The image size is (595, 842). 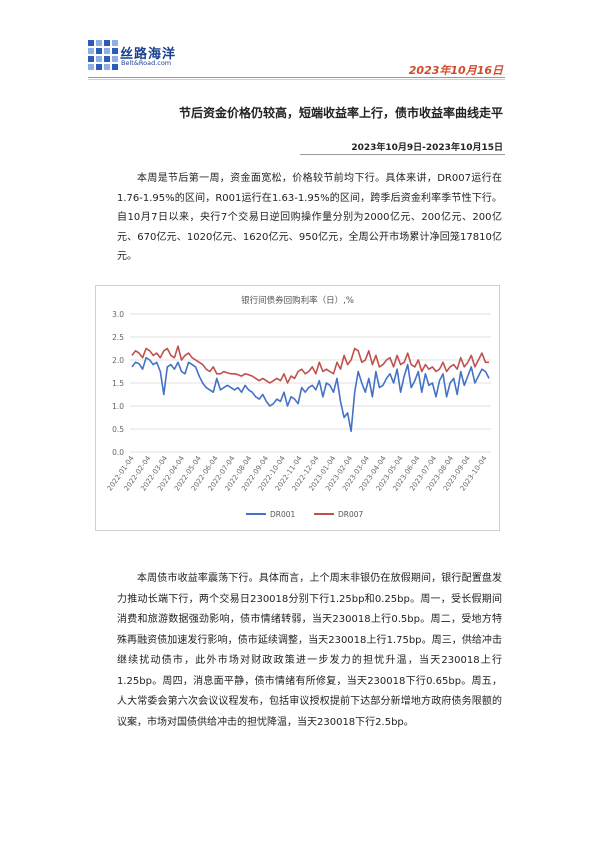 I want to click on y-tick-label: 1.0, so click(x=118, y=406).